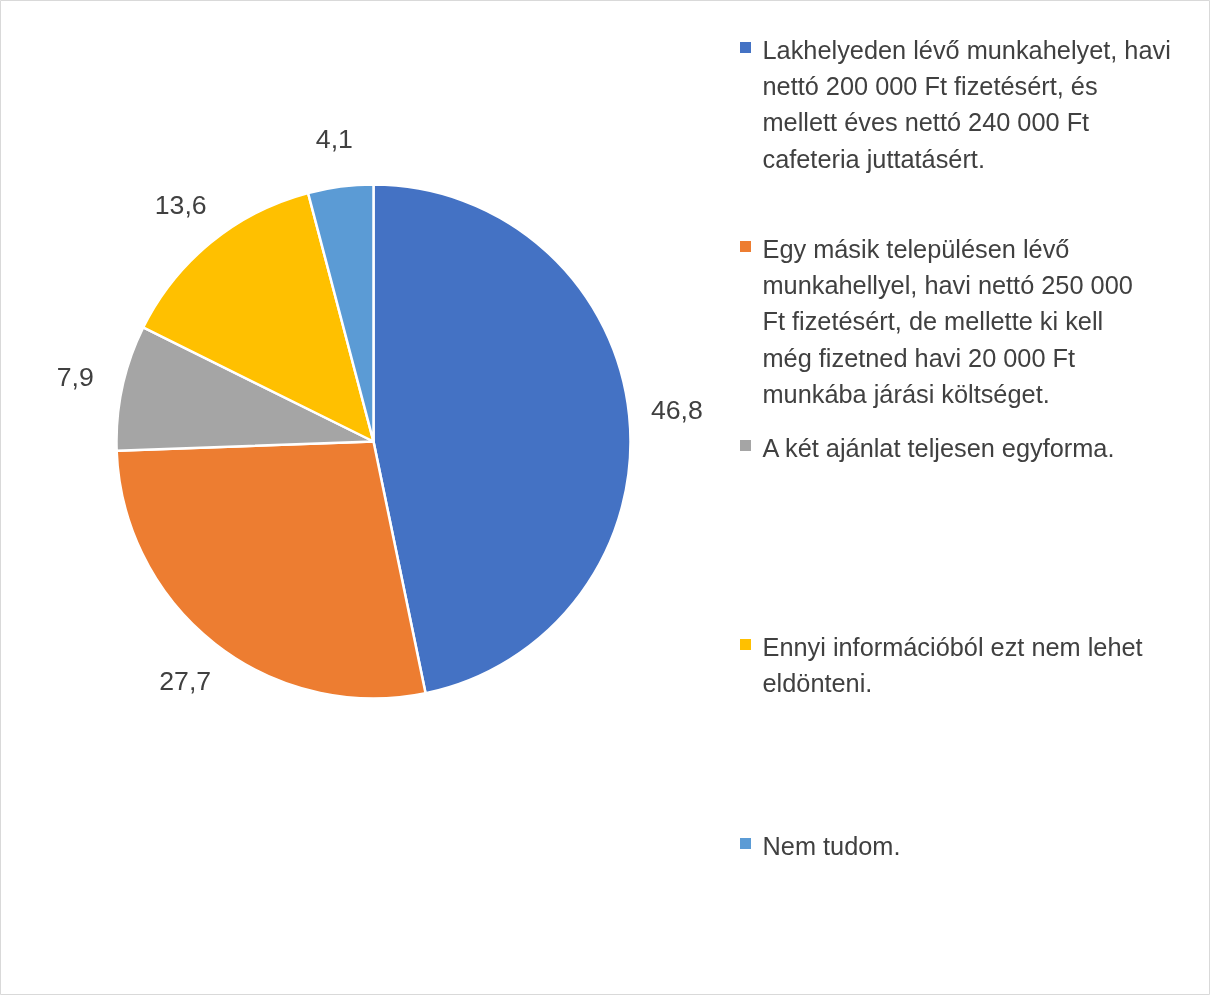 The width and height of the screenshot is (1213, 997). Describe the element at coordinates (334, 139) in the screenshot. I see `data-label: 4,1` at that location.